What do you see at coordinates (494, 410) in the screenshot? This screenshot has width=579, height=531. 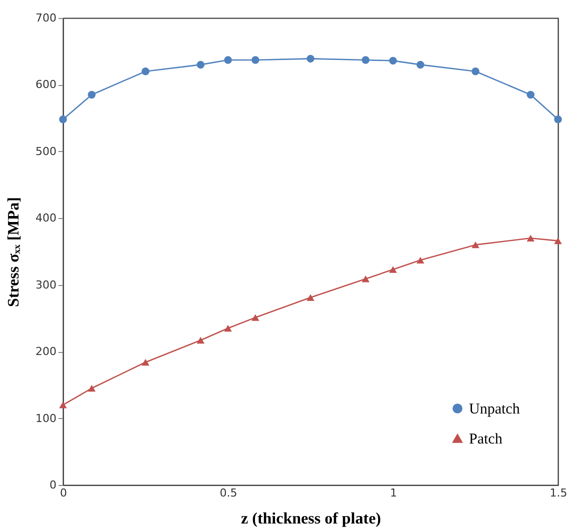 I see `legend-label: Unpatch` at bounding box center [494, 410].